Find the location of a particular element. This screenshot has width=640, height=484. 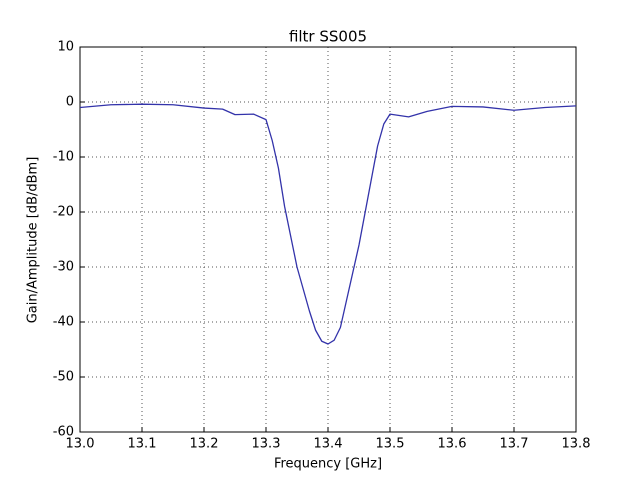

y-tick-label: -10 is located at coordinates (63, 157).